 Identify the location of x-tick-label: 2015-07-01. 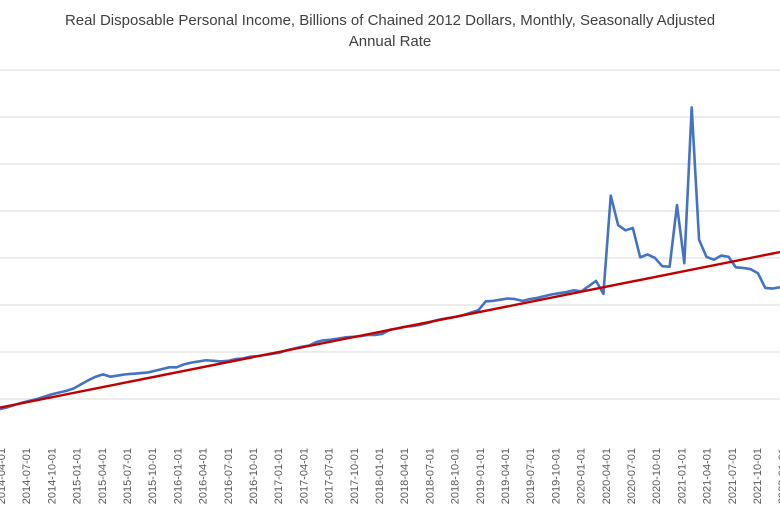
(128, 476).